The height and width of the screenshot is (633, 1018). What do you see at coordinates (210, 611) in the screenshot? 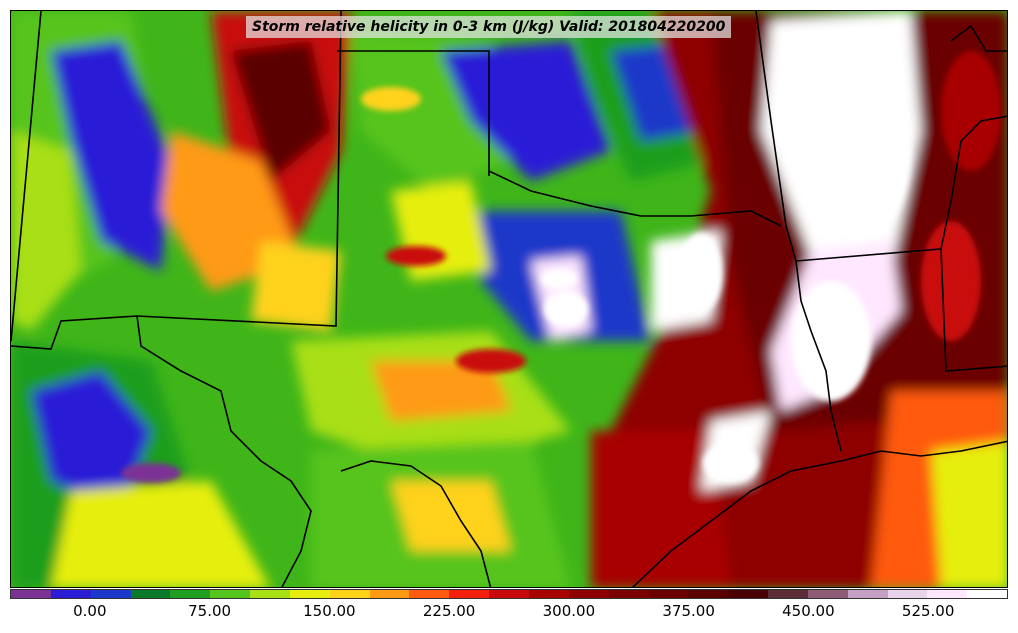
I see `colorbar-tick-label: 75.00` at bounding box center [210, 611].